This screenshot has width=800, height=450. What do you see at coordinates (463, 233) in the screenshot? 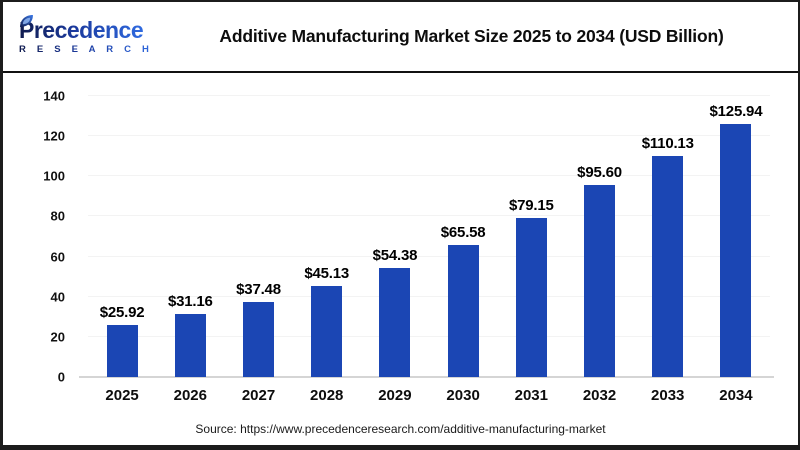
I see `bar-value-label: $65.58` at bounding box center [463, 233].